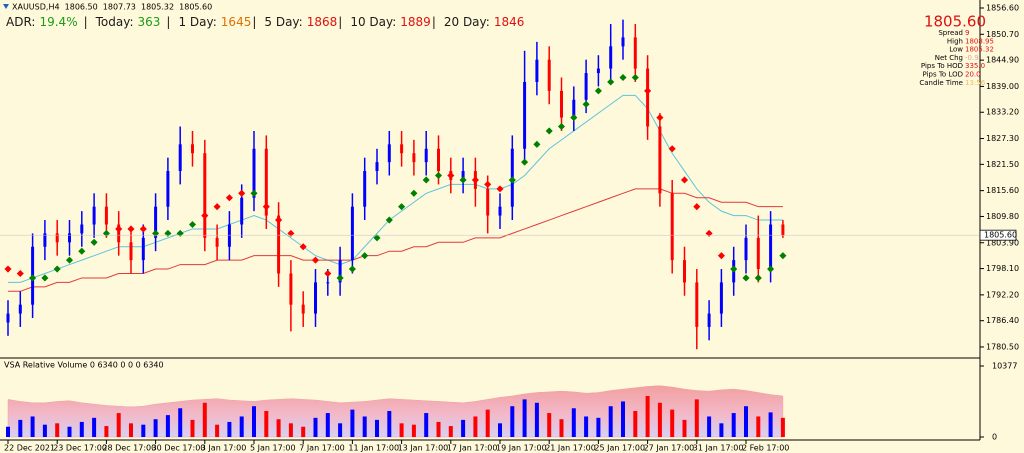 The width and height of the screenshot is (1024, 453). Describe the element at coordinates (1002, 112) in the screenshot. I see `y-tick-label: 1833.20` at that location.